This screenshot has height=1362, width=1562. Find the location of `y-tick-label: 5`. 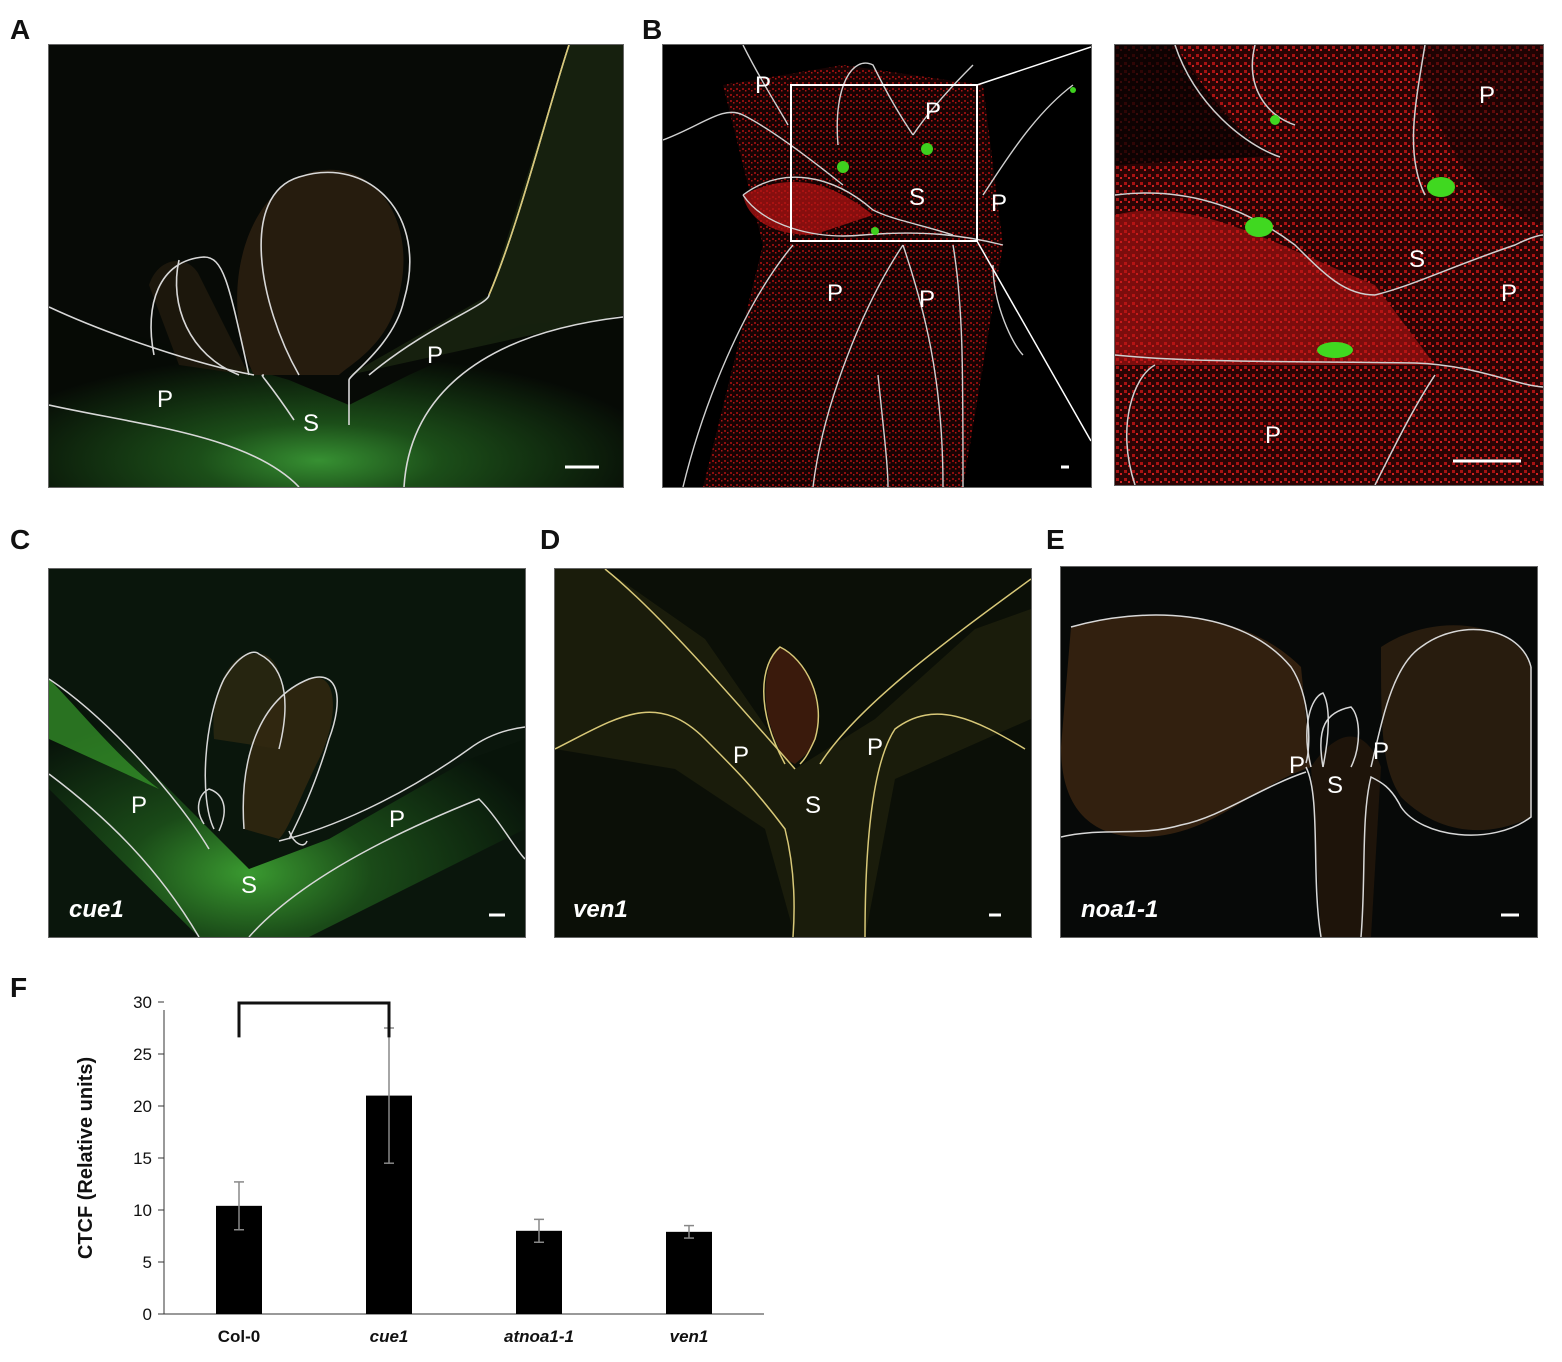

y-tick-label: 5 is located at coordinates (147, 1262).